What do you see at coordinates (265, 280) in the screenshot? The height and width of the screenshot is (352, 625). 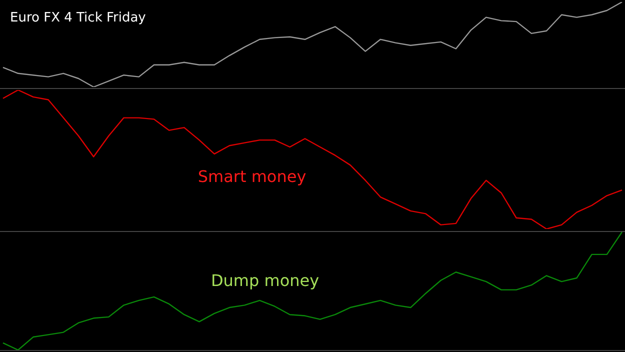 I see `annotation: Dump money` at bounding box center [265, 280].